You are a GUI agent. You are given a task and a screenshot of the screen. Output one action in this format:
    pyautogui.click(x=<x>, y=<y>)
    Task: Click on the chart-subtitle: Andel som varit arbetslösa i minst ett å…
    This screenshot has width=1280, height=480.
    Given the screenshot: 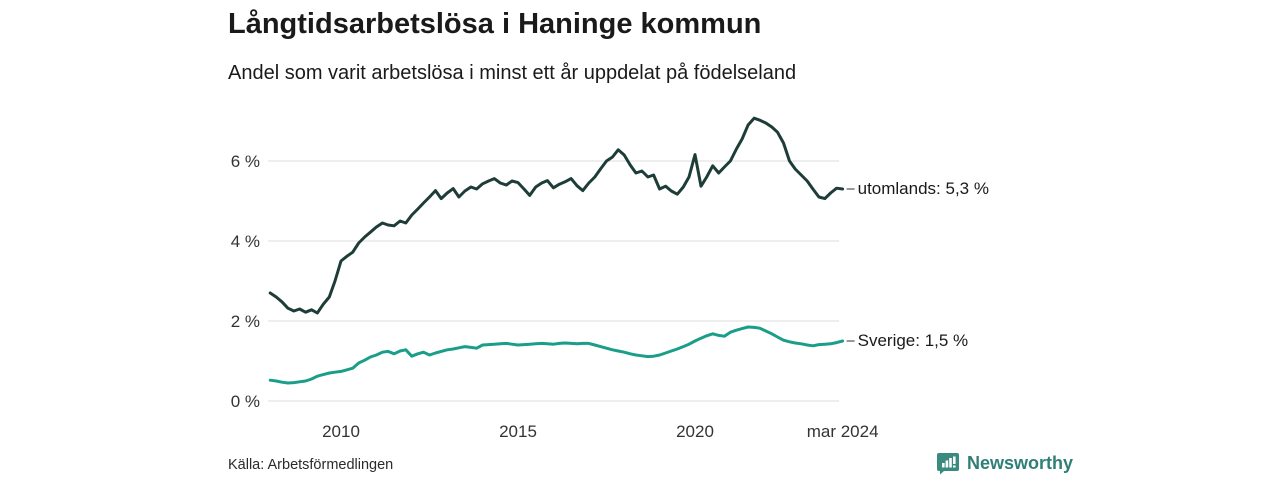 What is the action you would take?
    pyautogui.click(x=512, y=73)
    